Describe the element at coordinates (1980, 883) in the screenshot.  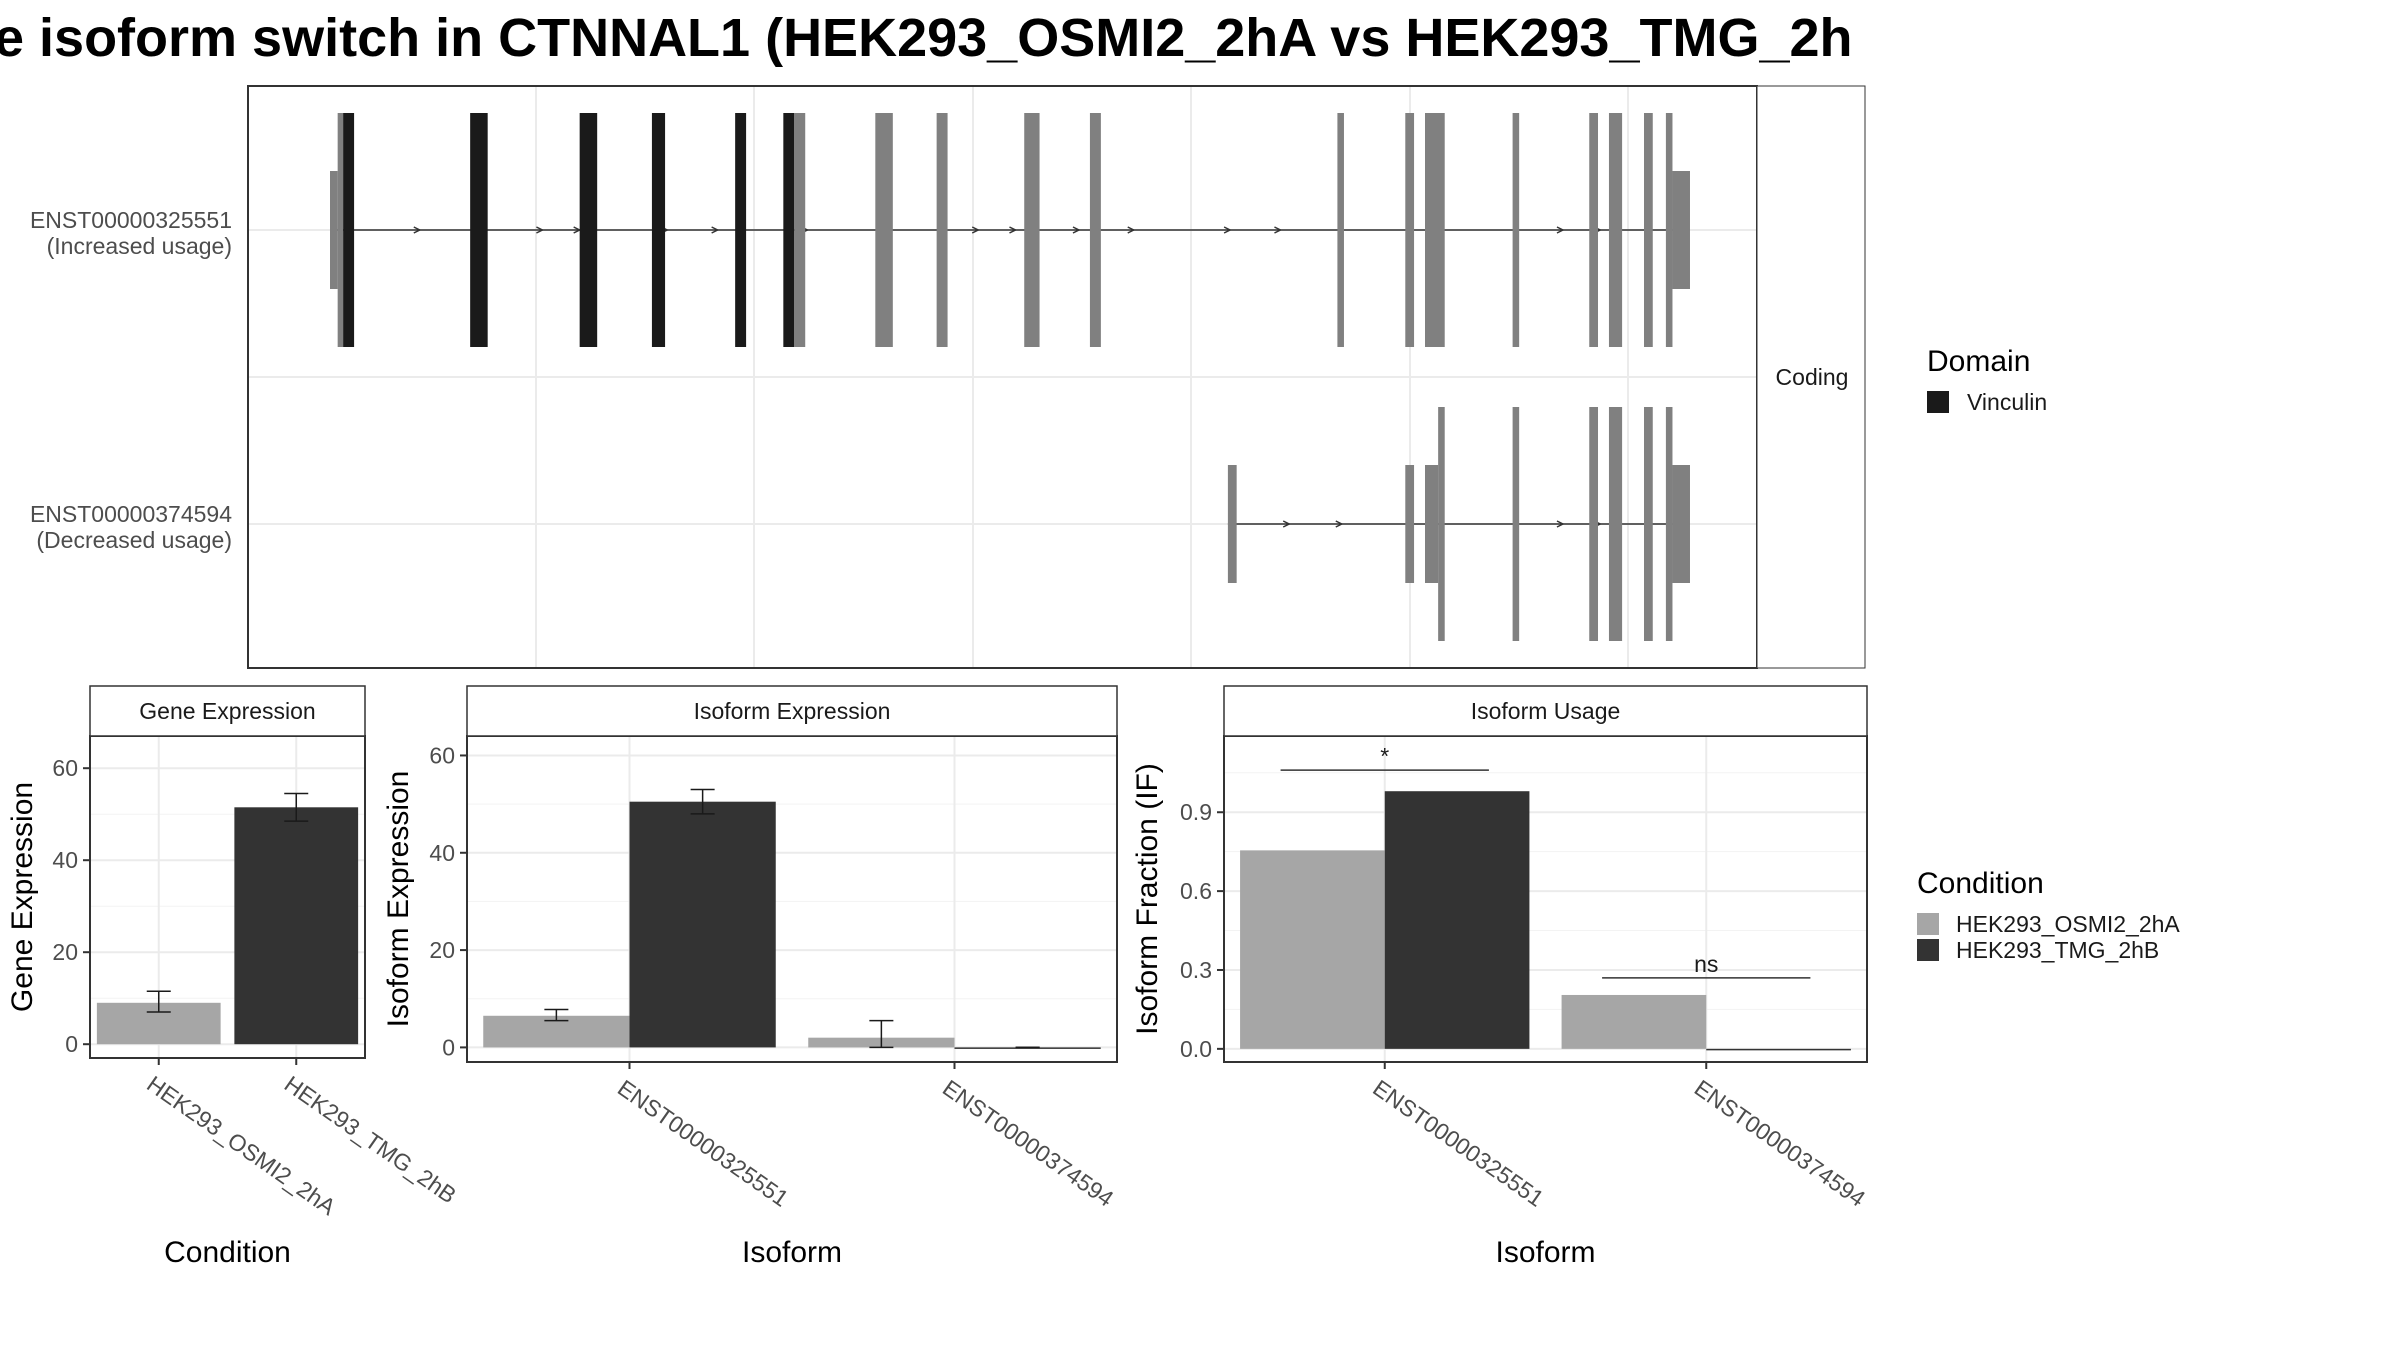
I see `condition-legend-title: Condition` at that location.